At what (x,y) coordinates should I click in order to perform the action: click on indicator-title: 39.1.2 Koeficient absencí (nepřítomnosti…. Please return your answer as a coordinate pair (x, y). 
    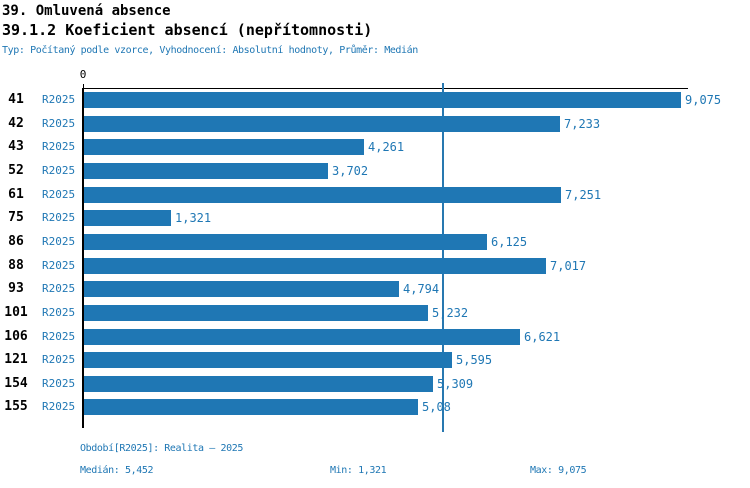
    Looking at the image, I should click on (187, 30).